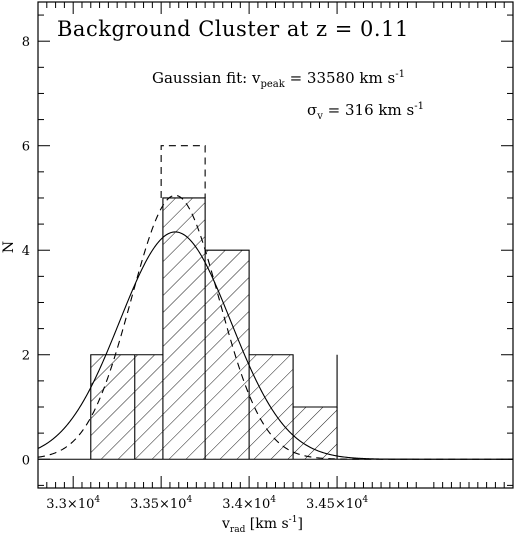 The height and width of the screenshot is (537, 516). What do you see at coordinates (161, 503) in the screenshot?
I see `x-tick-label: 3.35×10⁴` at bounding box center [161, 503].